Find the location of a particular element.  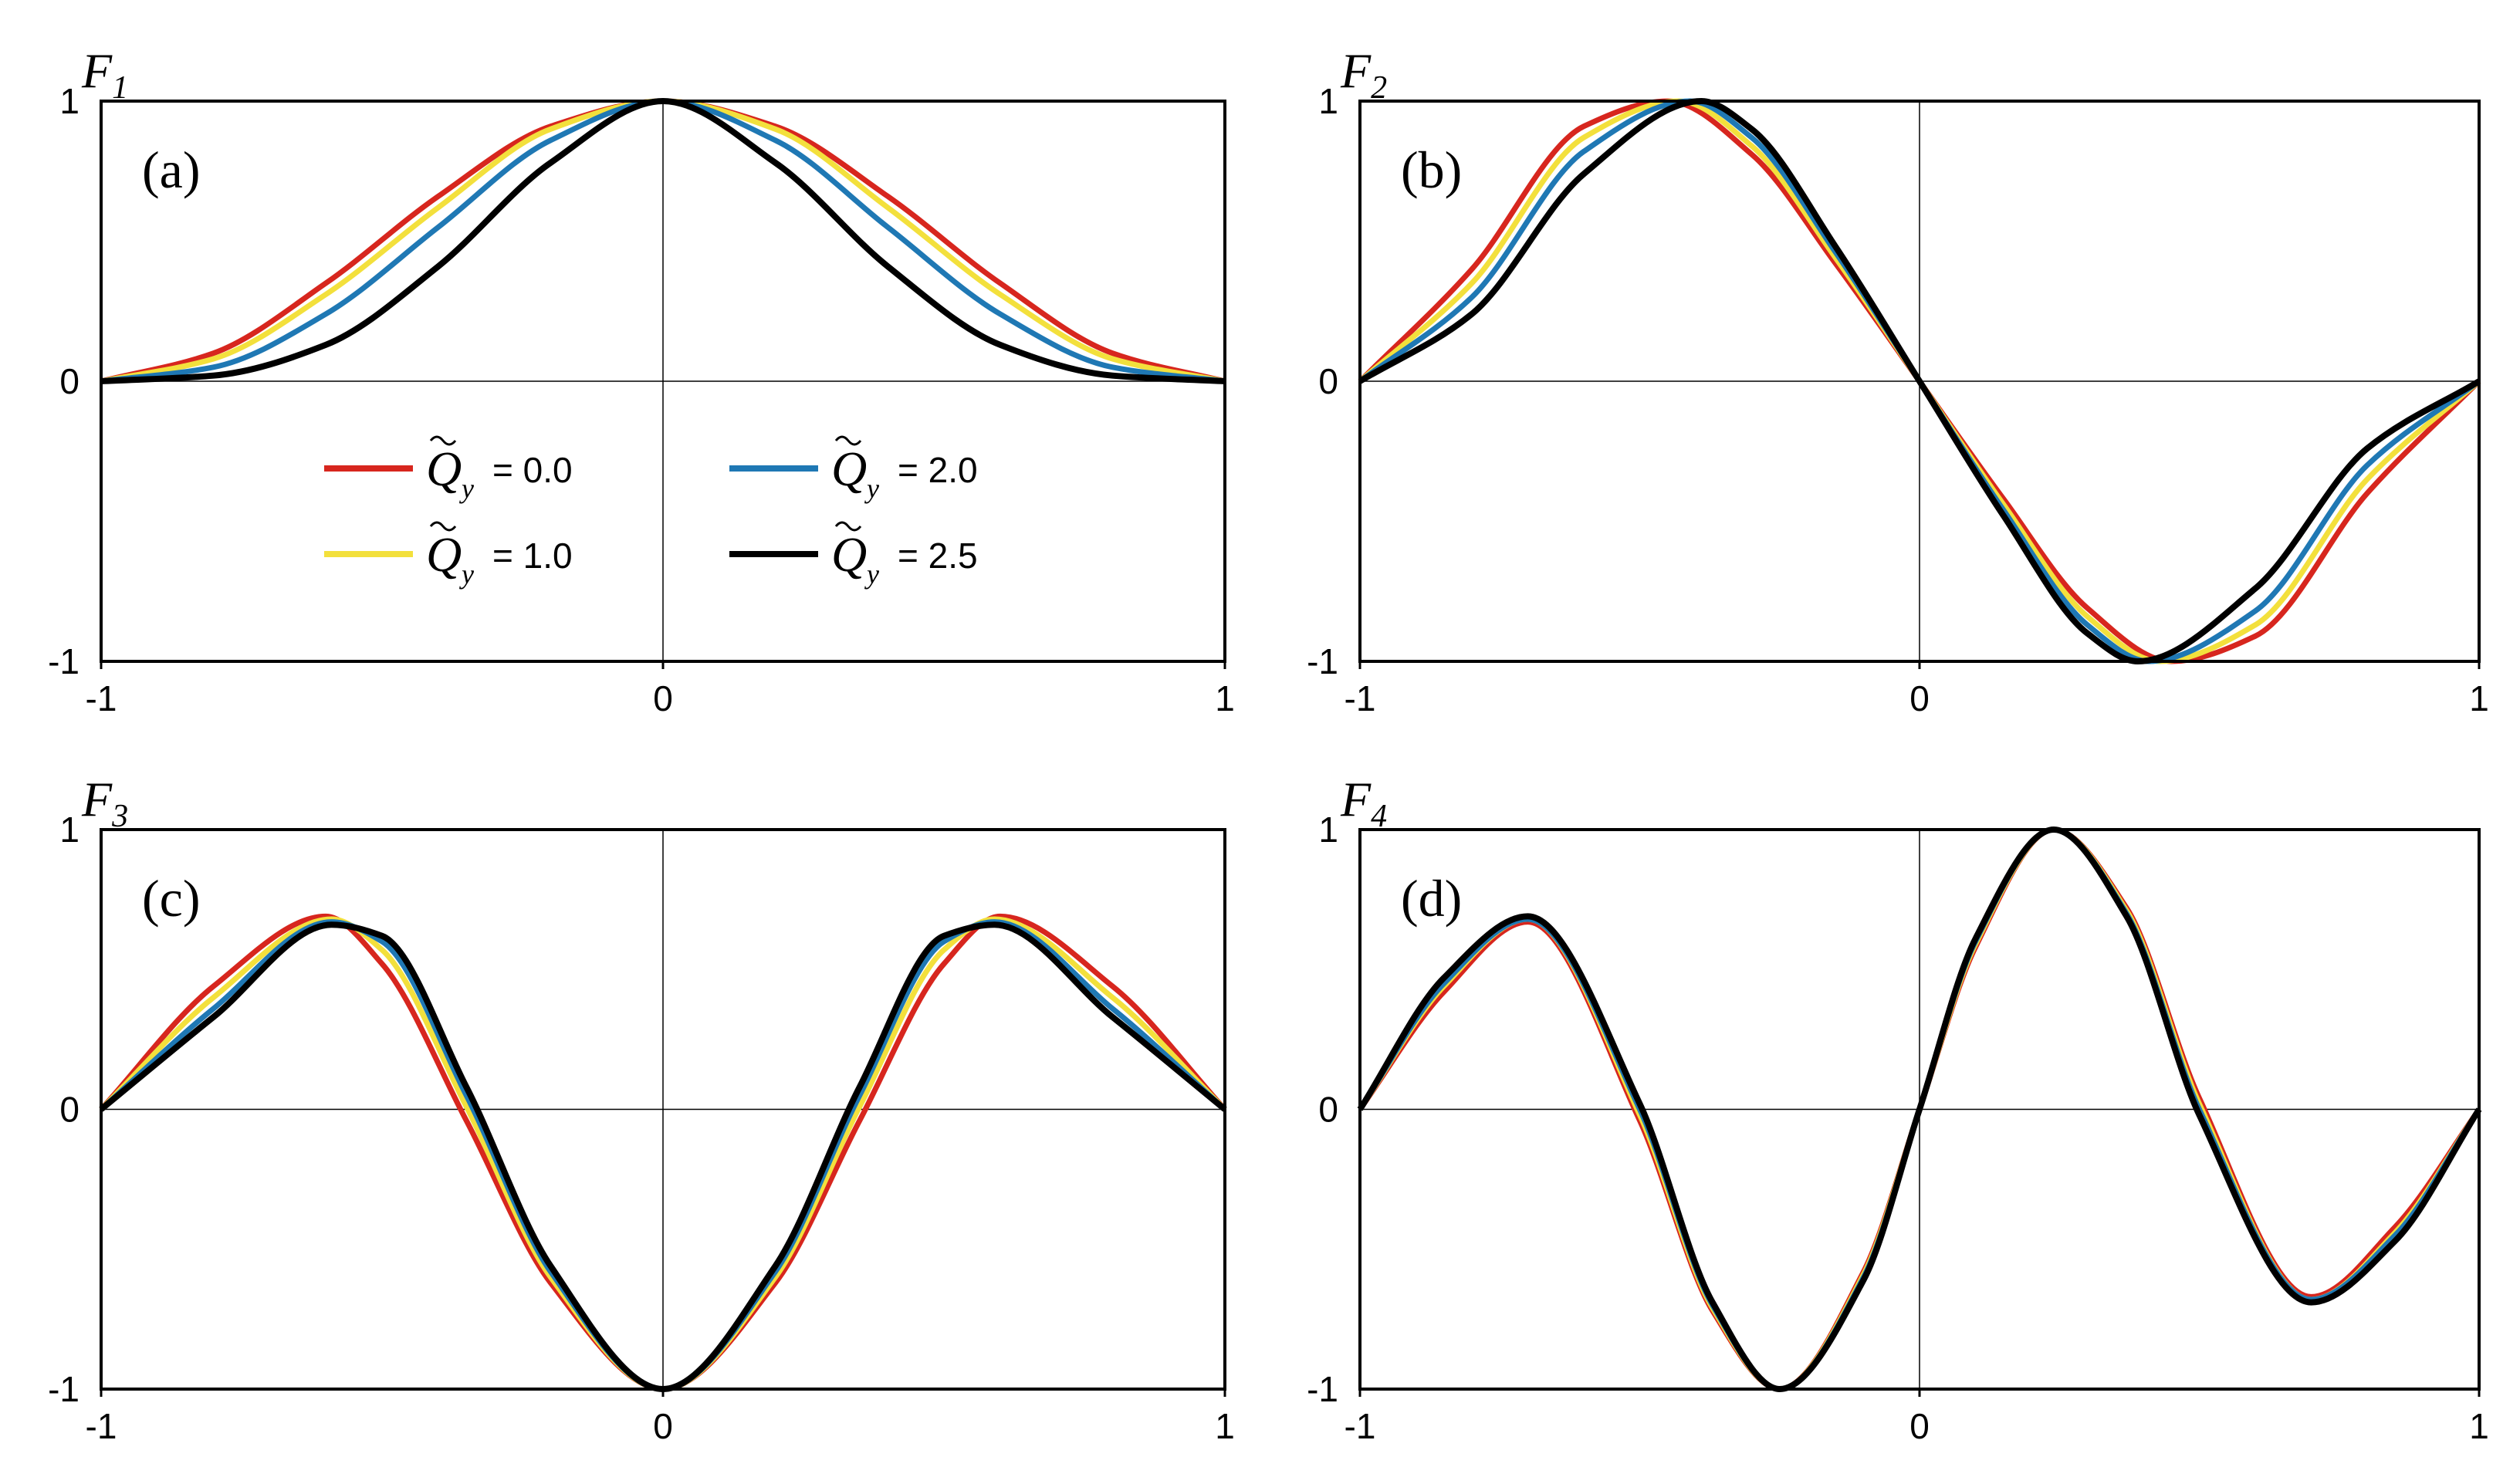

legend-value: = 1.0 is located at coordinates (532, 556).